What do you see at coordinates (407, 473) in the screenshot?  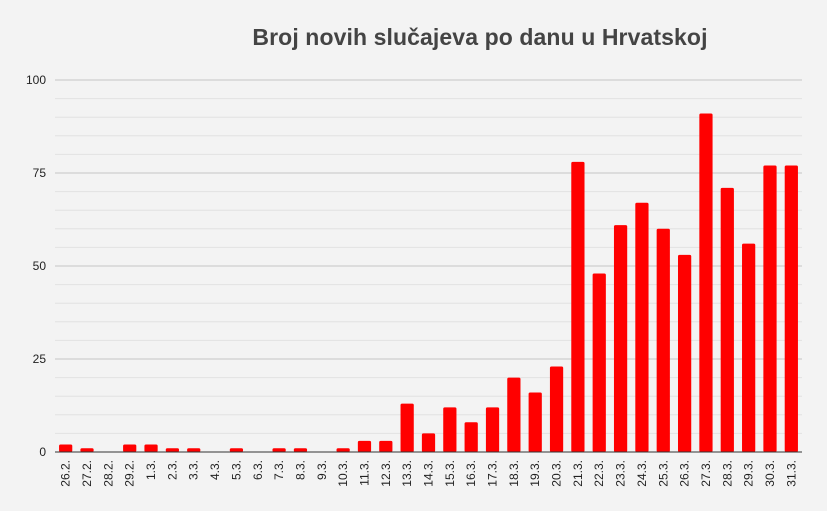 I see `x-tick-label: 13.3.` at bounding box center [407, 473].